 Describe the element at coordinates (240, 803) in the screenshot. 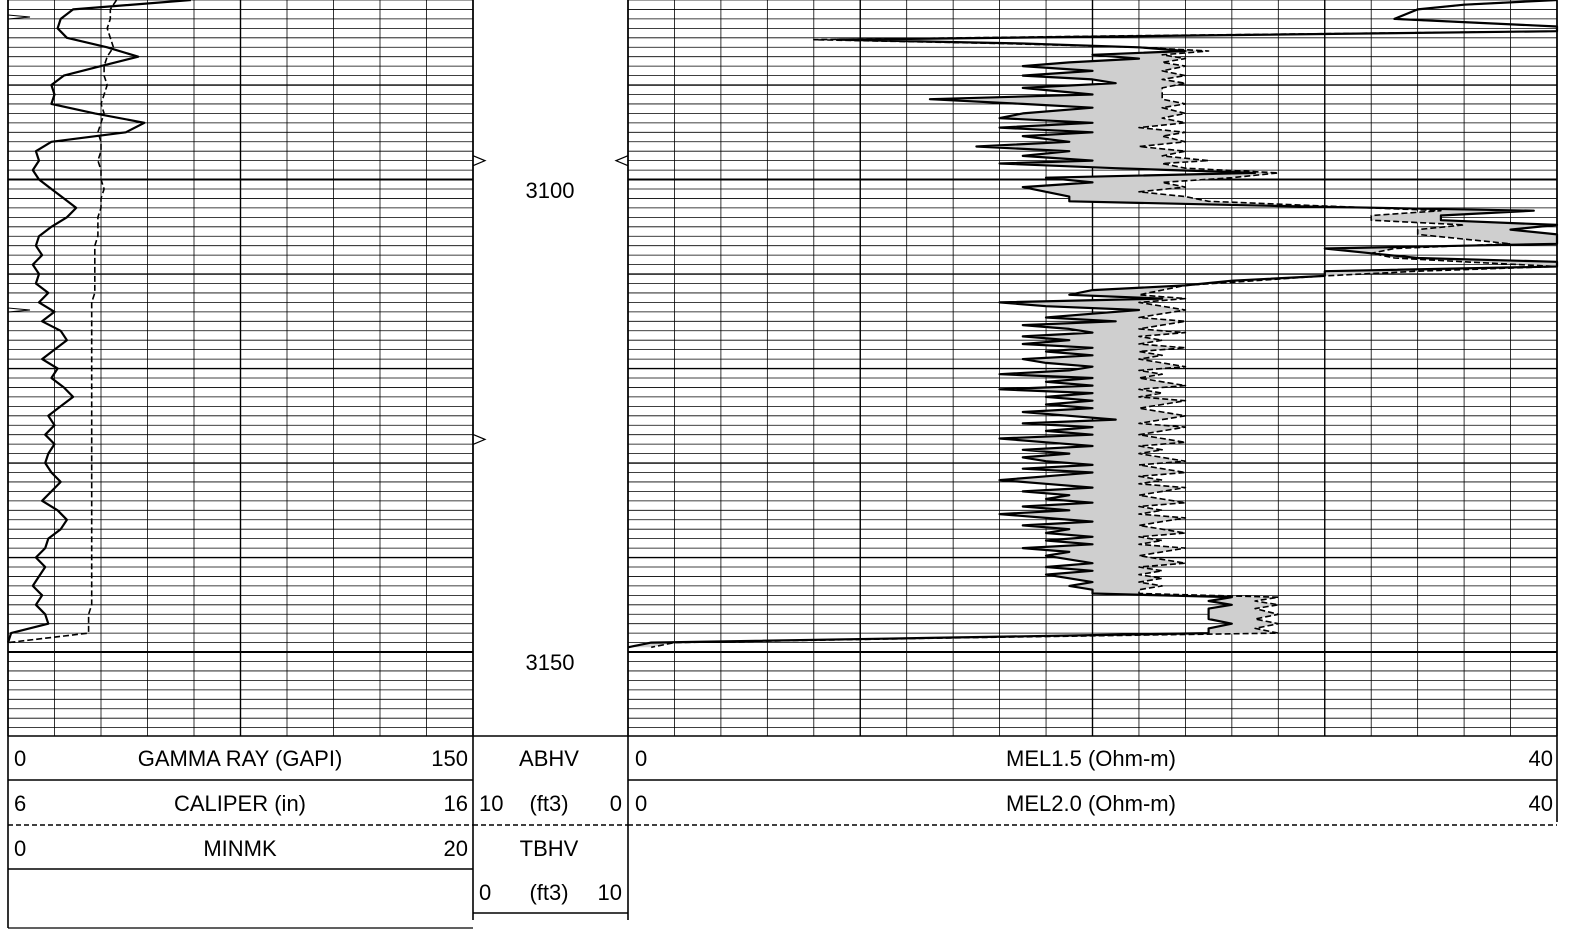

I see `caliper-label: CALIPER (in)` at that location.